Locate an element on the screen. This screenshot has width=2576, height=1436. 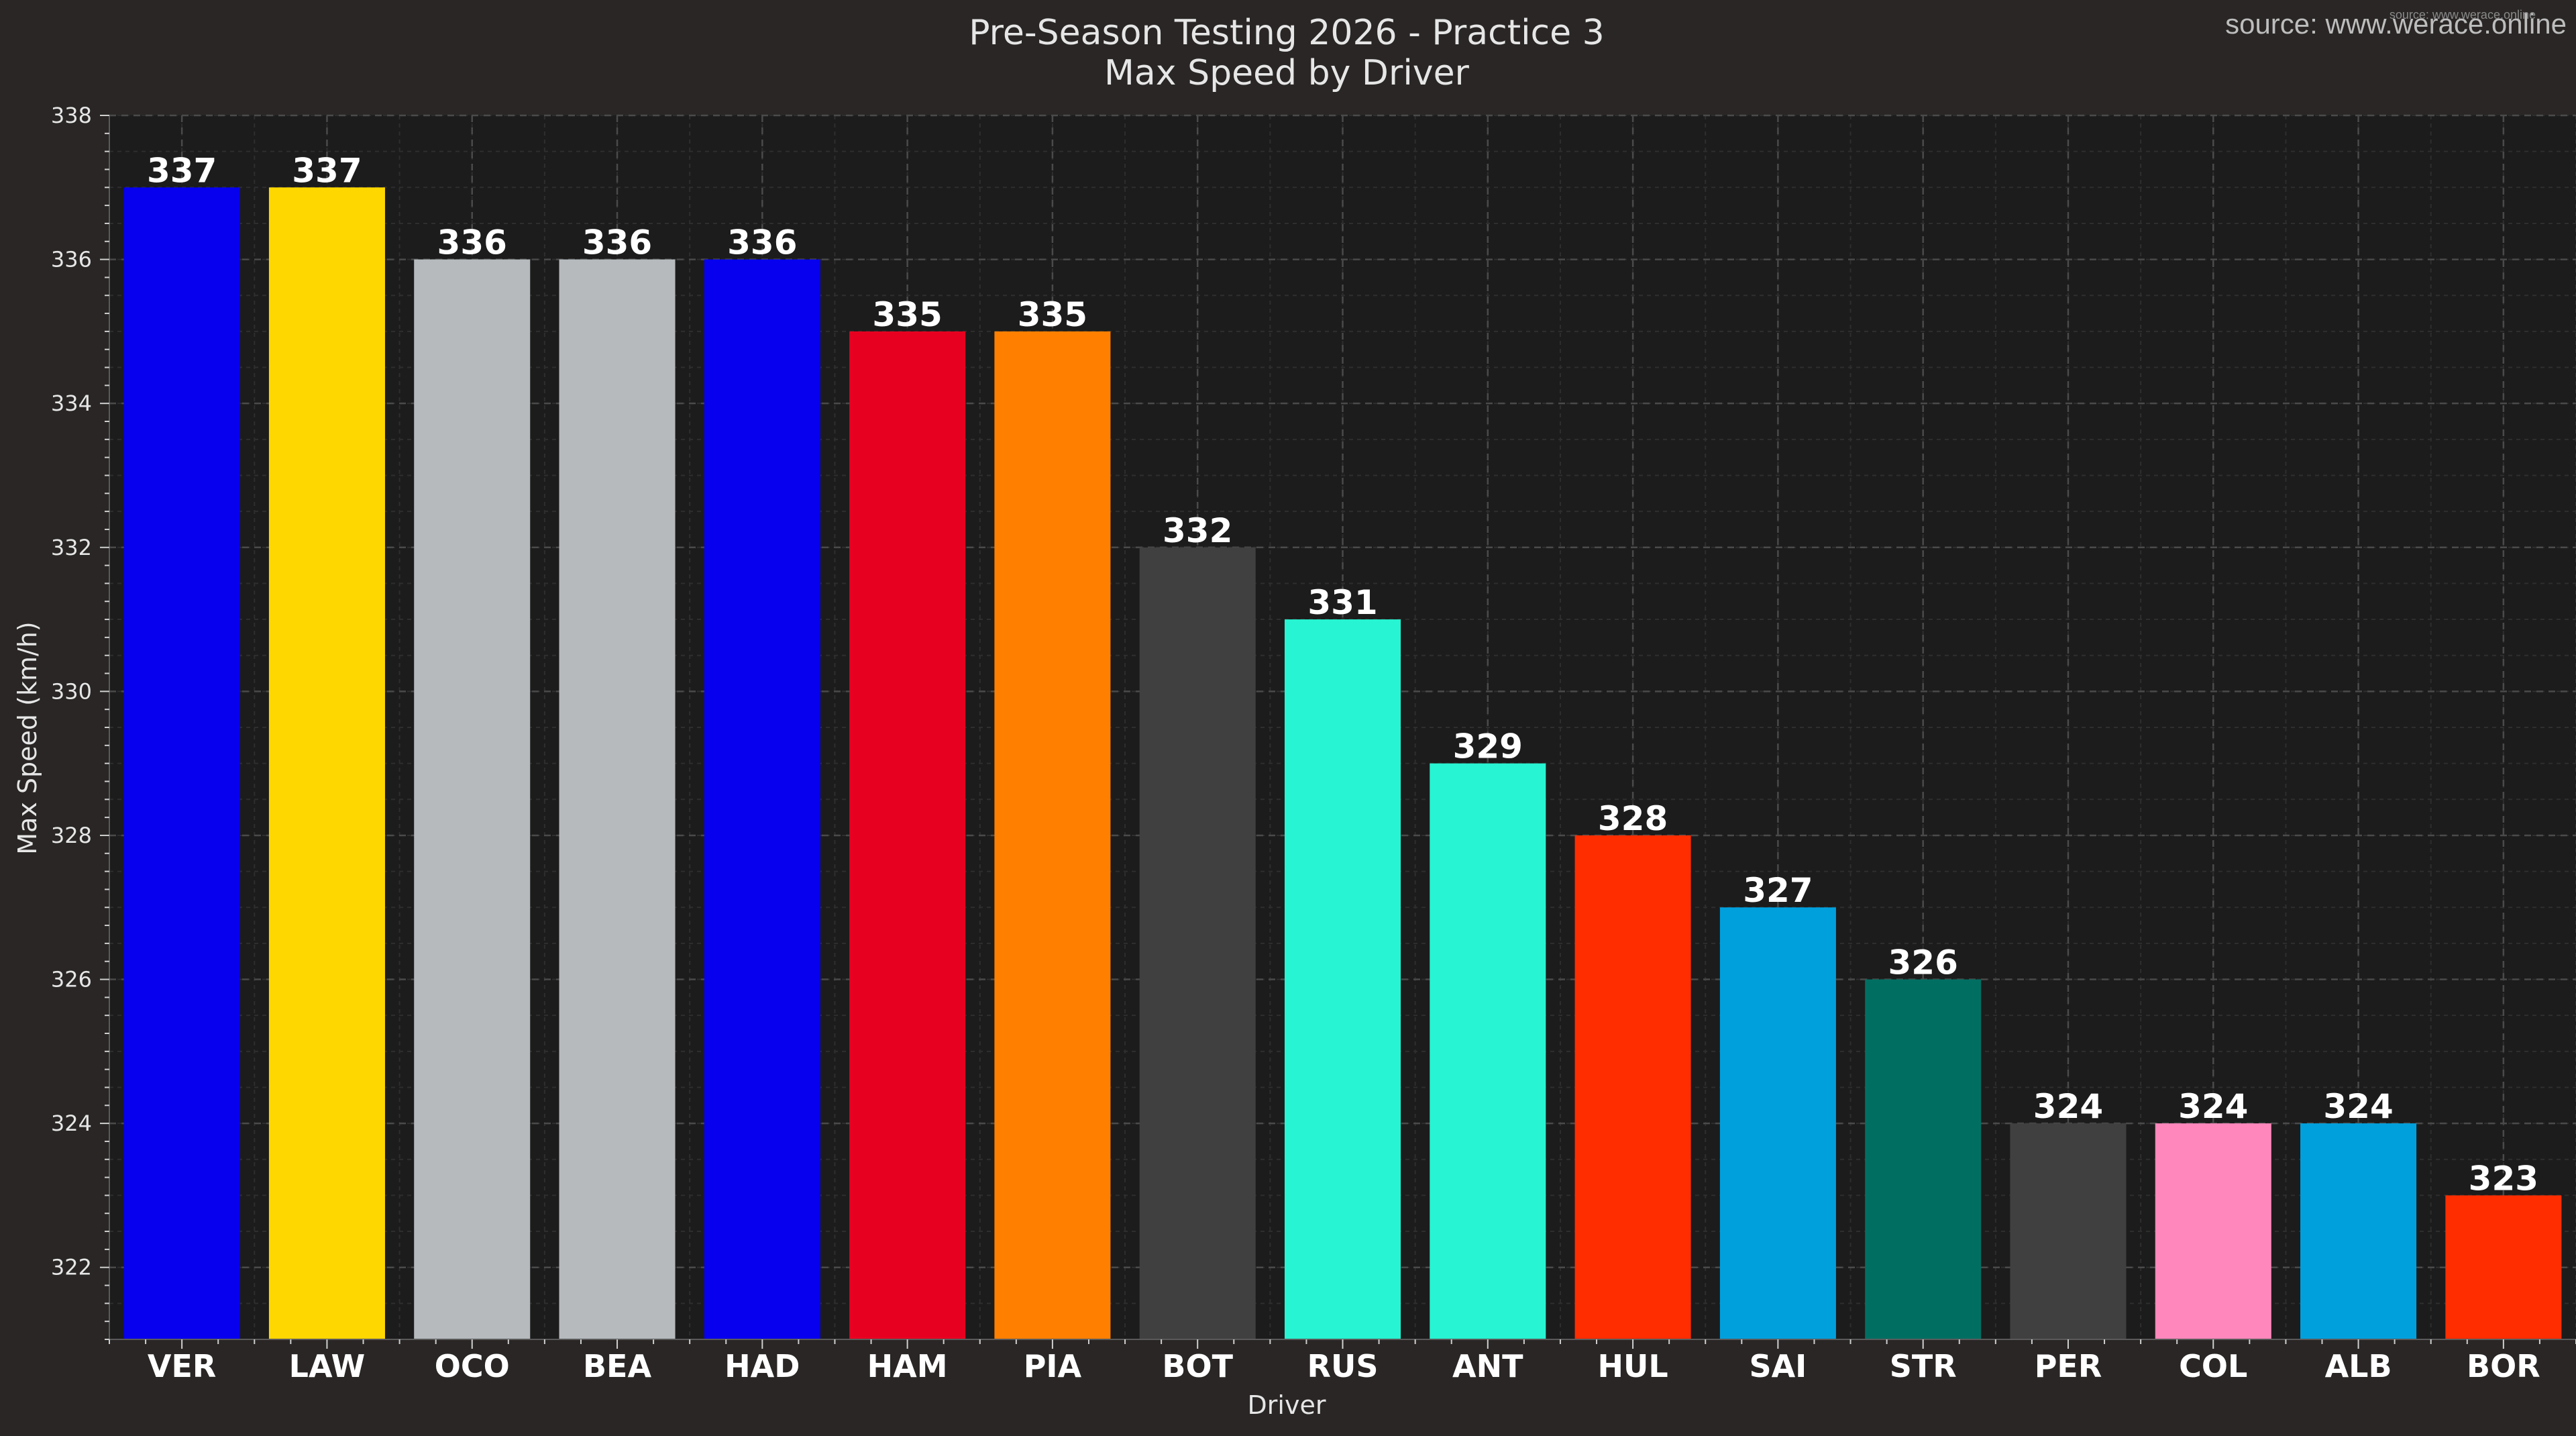
y-tick-label: 328 is located at coordinates (71, 835).